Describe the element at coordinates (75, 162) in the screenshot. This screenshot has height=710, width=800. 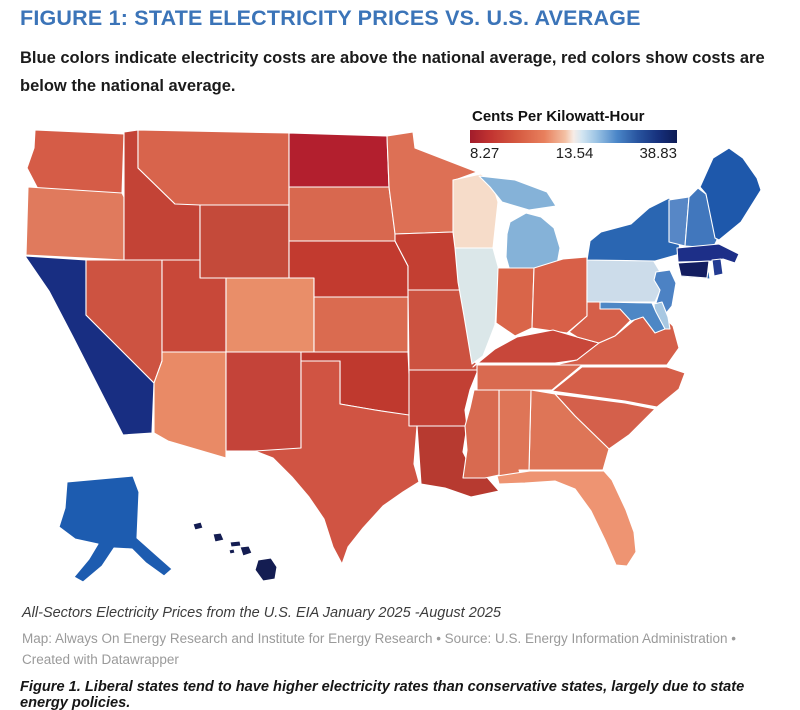
I see `state-wa: Washington` at that location.